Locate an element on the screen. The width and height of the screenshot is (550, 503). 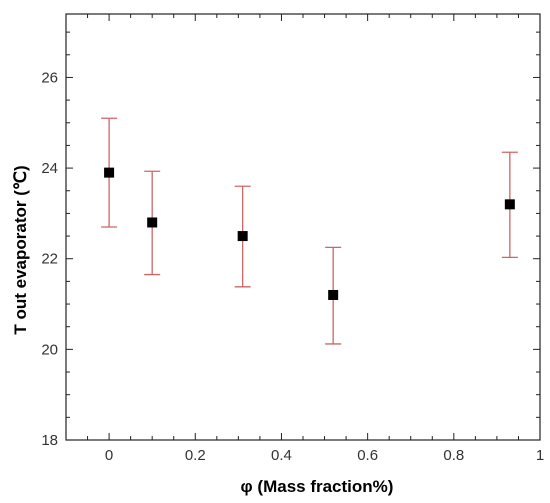
x-tick-label: 0.4 is located at coordinates (281, 455).